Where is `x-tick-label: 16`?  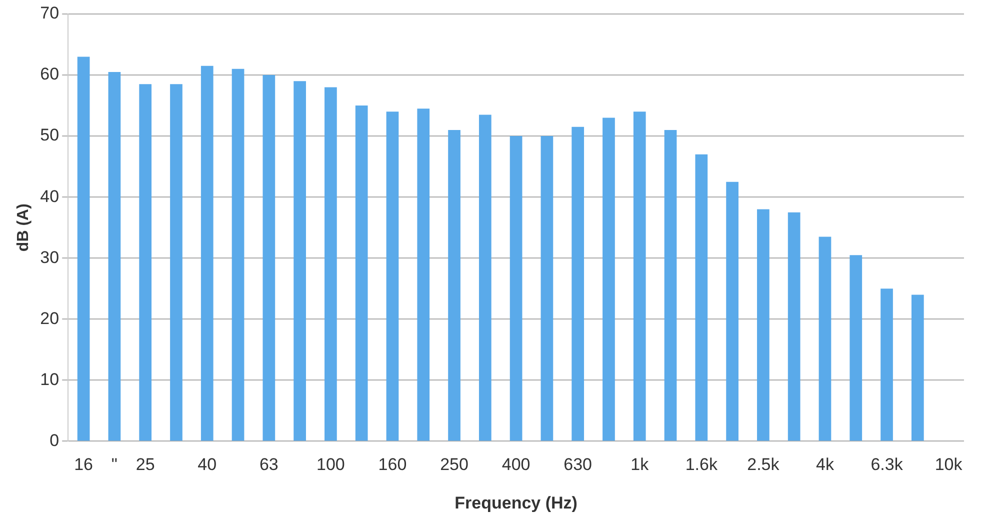
x-tick-label: 16 is located at coordinates (84, 464).